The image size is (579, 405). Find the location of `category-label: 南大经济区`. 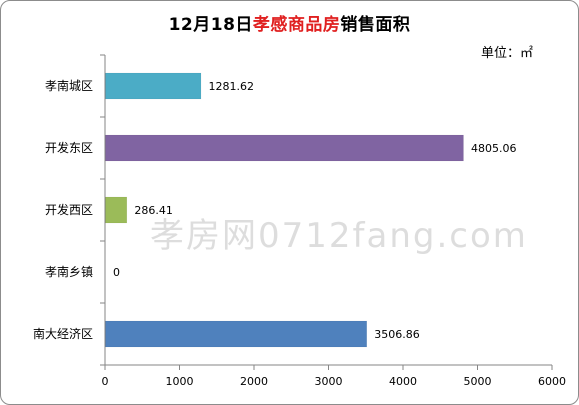

category-label: 南大经济区 is located at coordinates (63, 333).